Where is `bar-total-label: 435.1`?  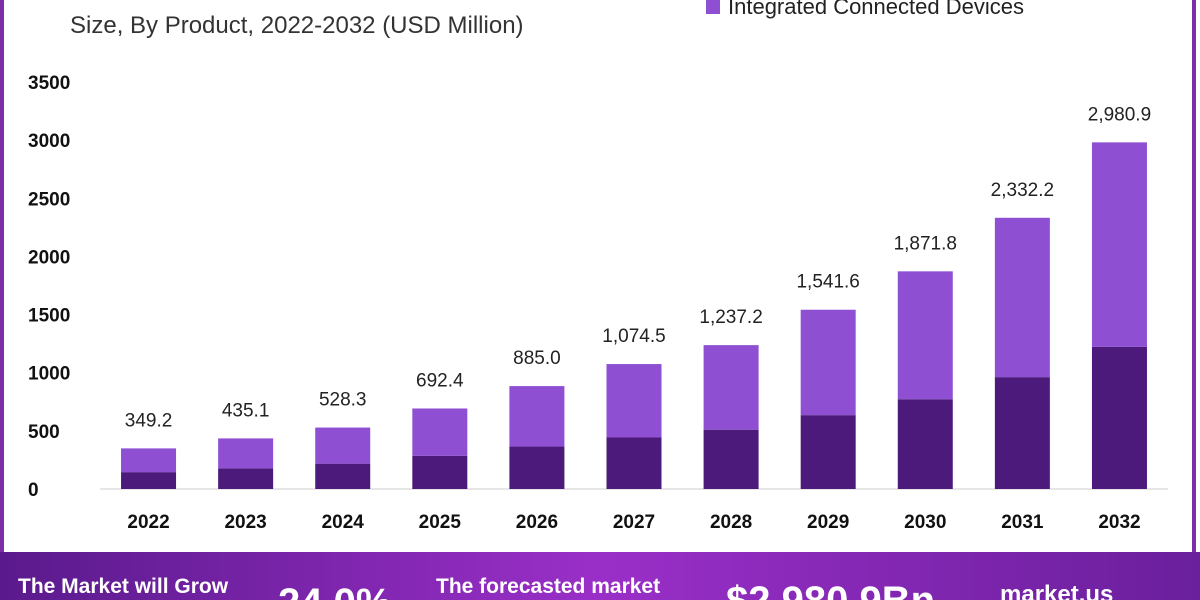 bar-total-label: 435.1 is located at coordinates (246, 410).